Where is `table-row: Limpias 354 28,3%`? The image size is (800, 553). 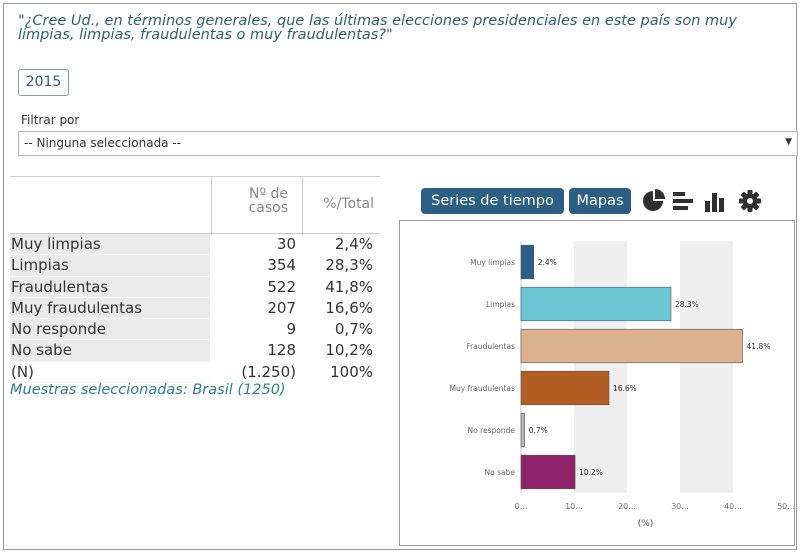 table-row: Limpias 354 28,3% is located at coordinates (195, 266).